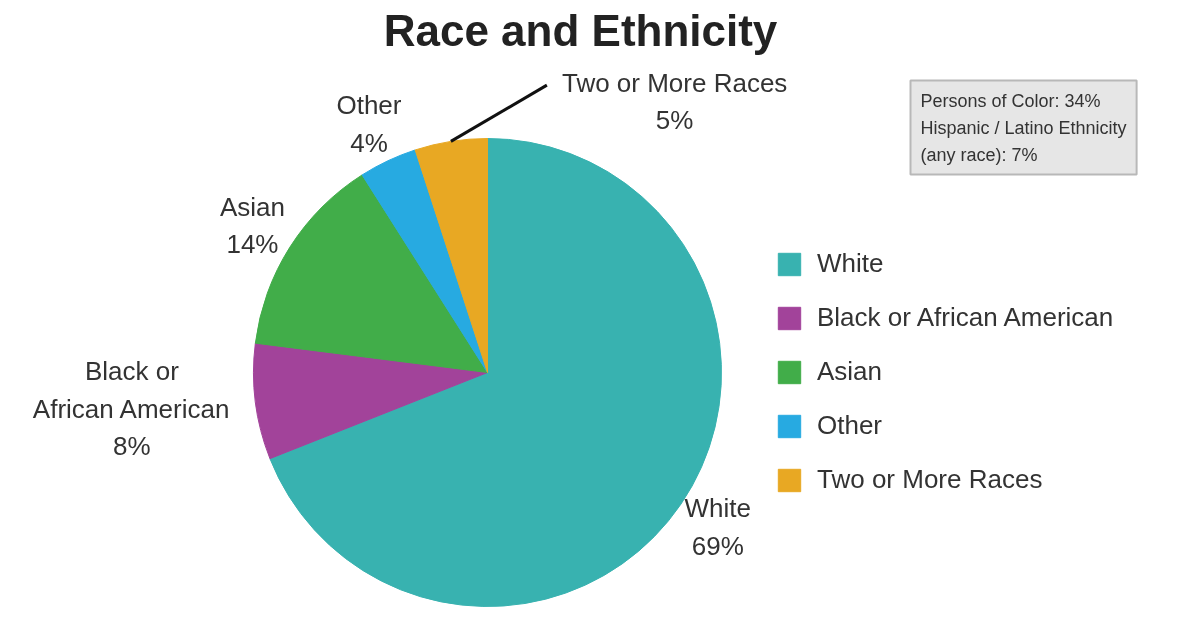 This screenshot has height=630, width=1200. Describe the element at coordinates (131, 390) in the screenshot. I see `slice-label: Black or African American` at that location.